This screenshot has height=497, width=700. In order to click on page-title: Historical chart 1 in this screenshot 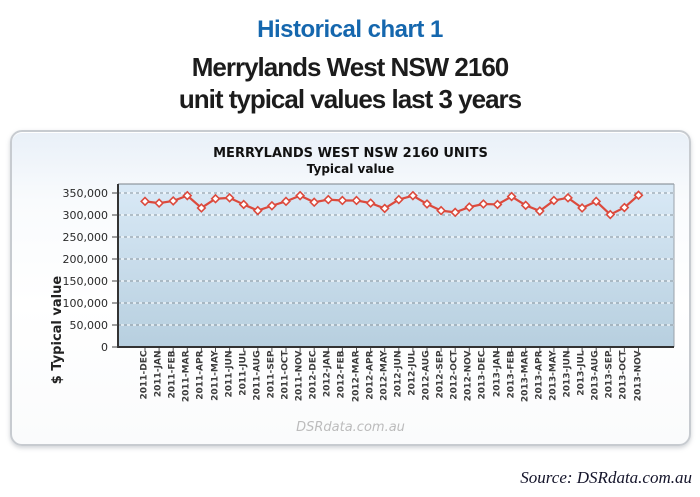, I will do `click(350, 29)`.